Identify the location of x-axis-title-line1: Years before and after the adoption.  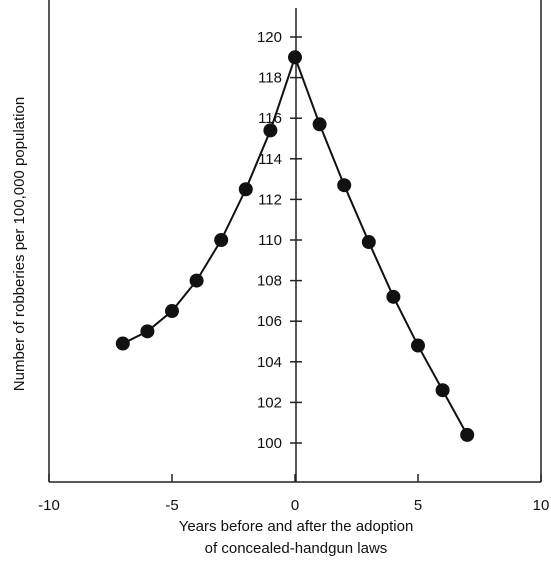
(296, 526).